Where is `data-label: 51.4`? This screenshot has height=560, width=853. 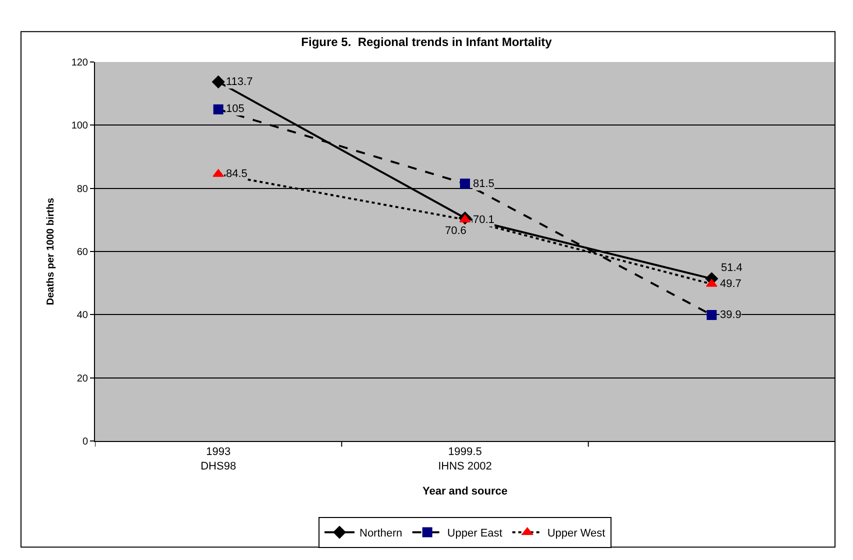
data-label: 51.4 is located at coordinates (731, 268).